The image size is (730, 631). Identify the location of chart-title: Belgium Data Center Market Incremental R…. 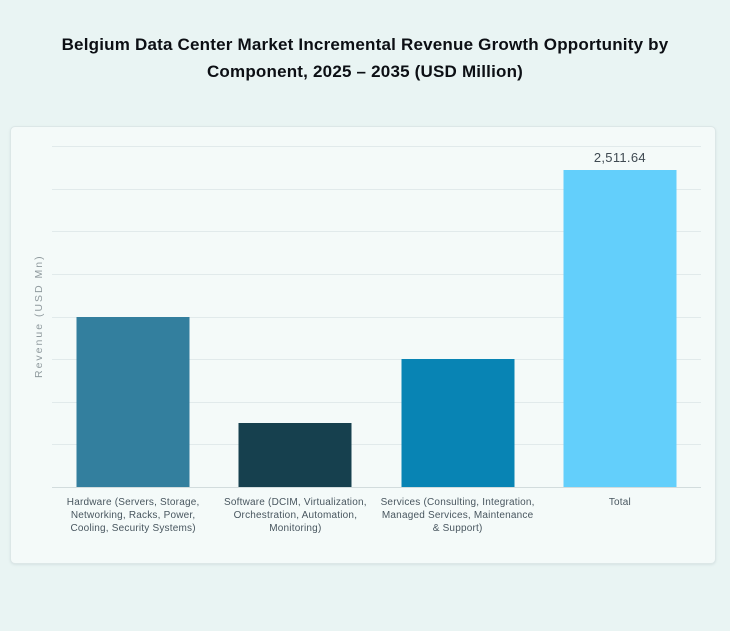
(365, 58).